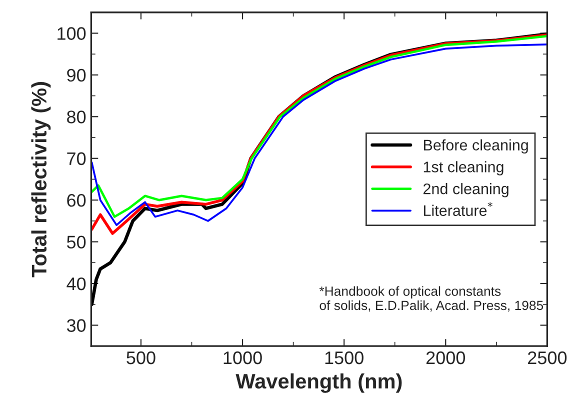 Image resolution: width=570 pixels, height=412 pixels. What do you see at coordinates (465, 190) in the screenshot?
I see `legend-label: 2nd cleaning` at bounding box center [465, 190].